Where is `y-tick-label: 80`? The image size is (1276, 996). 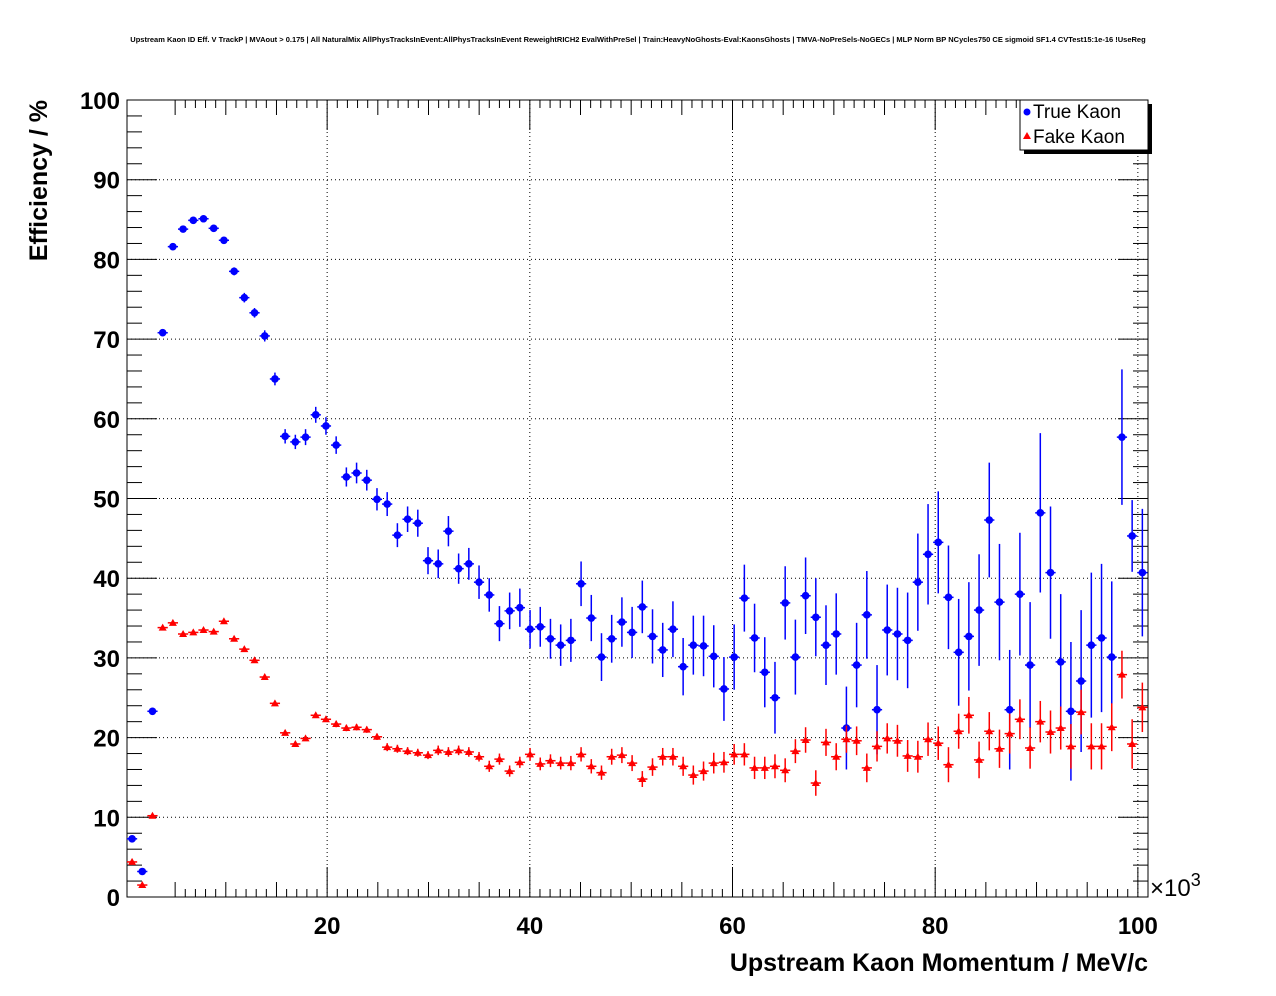
y-tick-label: 80 is located at coordinates (106, 260).